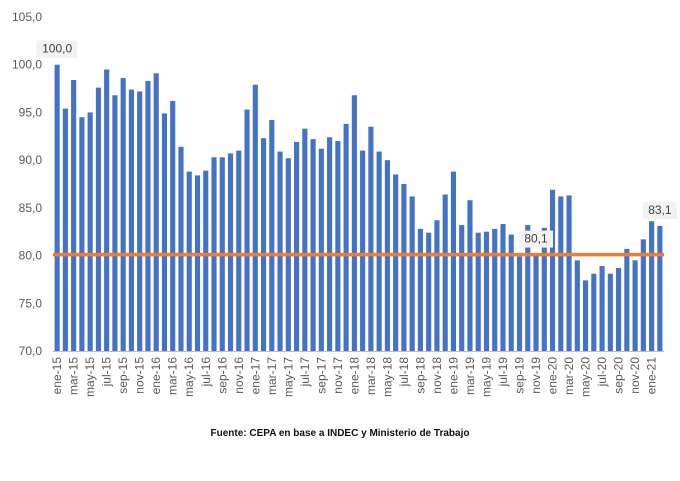 This screenshot has height=481, width=680. What do you see at coordinates (536, 239) in the screenshot?
I see `data-label: 80,1` at bounding box center [536, 239].